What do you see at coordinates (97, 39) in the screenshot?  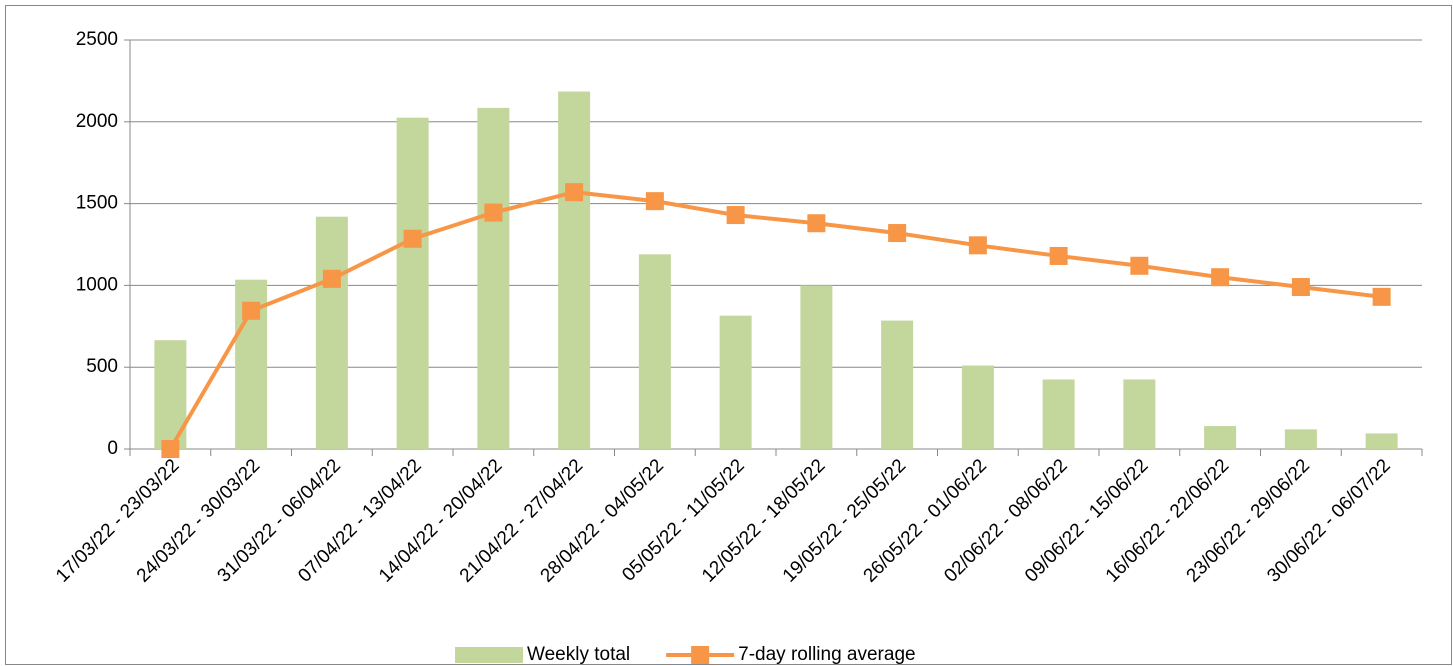 I see `y-tick-label: 2500` at bounding box center [97, 39].